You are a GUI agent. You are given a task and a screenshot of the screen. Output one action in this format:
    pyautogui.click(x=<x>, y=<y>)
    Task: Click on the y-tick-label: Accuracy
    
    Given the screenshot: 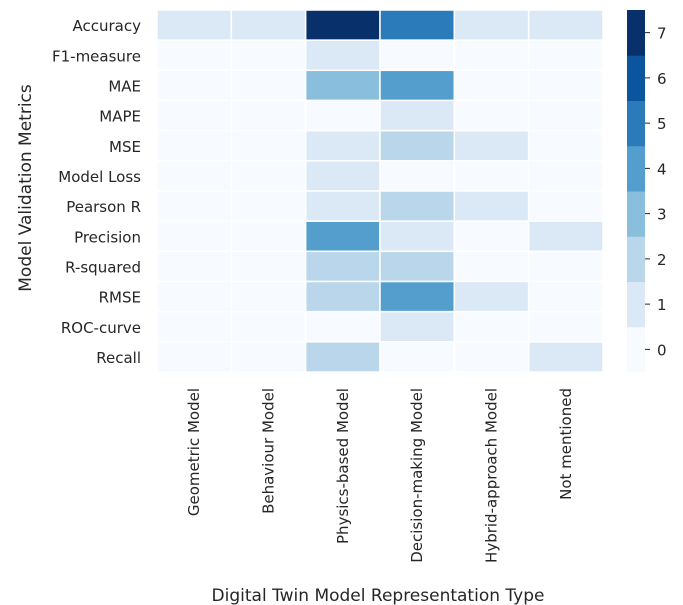 What is the action you would take?
    pyautogui.click(x=107, y=26)
    